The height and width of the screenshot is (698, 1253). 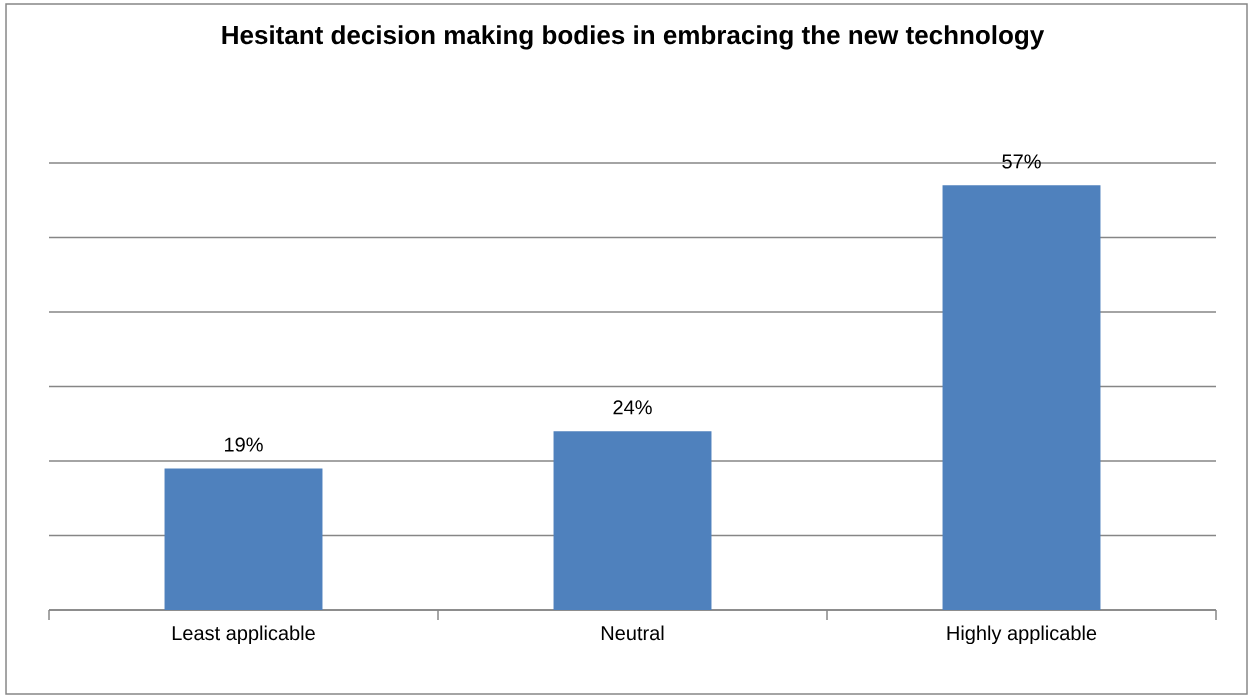 What do you see at coordinates (633, 37) in the screenshot?
I see `chart-title: Hesitant decision making bodies in embracing the new technology` at bounding box center [633, 37].